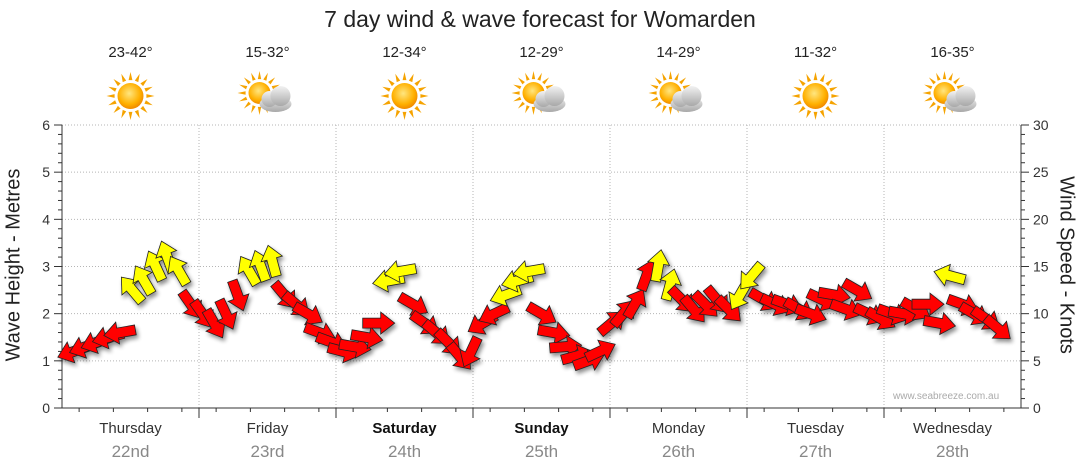  I want to click on y-right-tick-label: 5, so click(1037, 361).